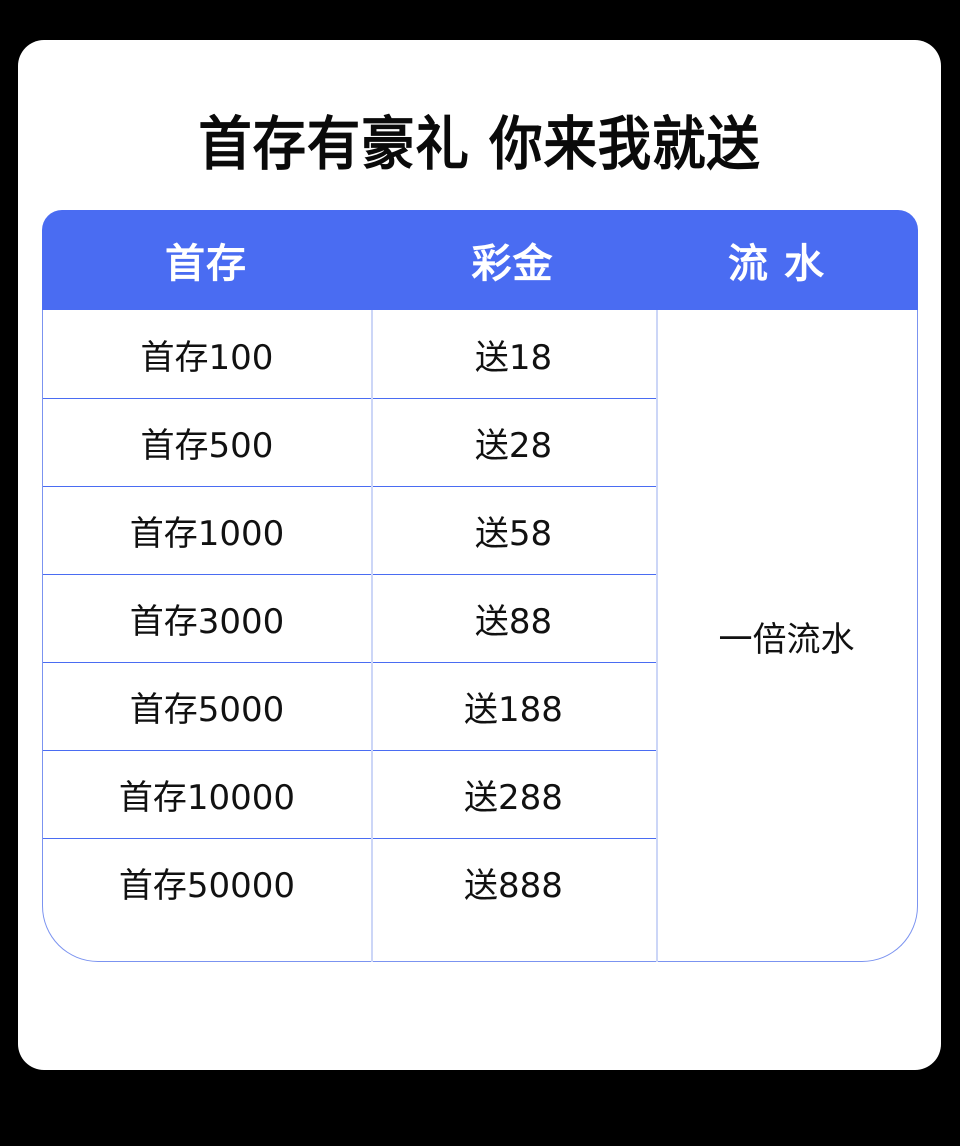  Describe the element at coordinates (206, 264) in the screenshot. I see `column-header-deposit: 首存` at that location.